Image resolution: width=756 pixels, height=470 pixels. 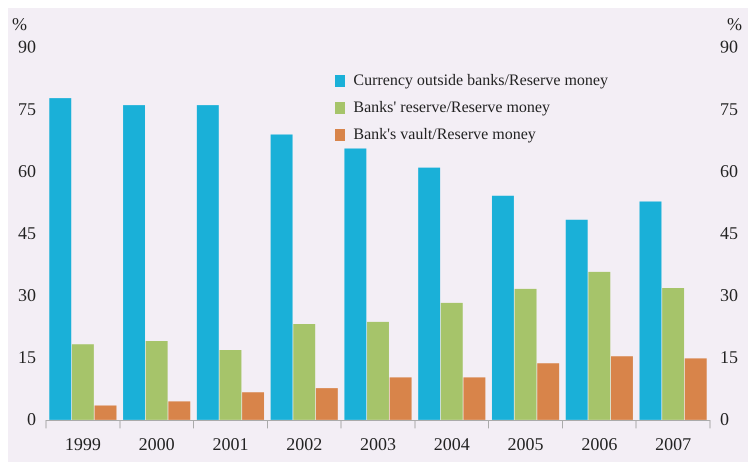 What do you see at coordinates (729, 357) in the screenshot?
I see `y2-tick-label: 15` at bounding box center [729, 357].